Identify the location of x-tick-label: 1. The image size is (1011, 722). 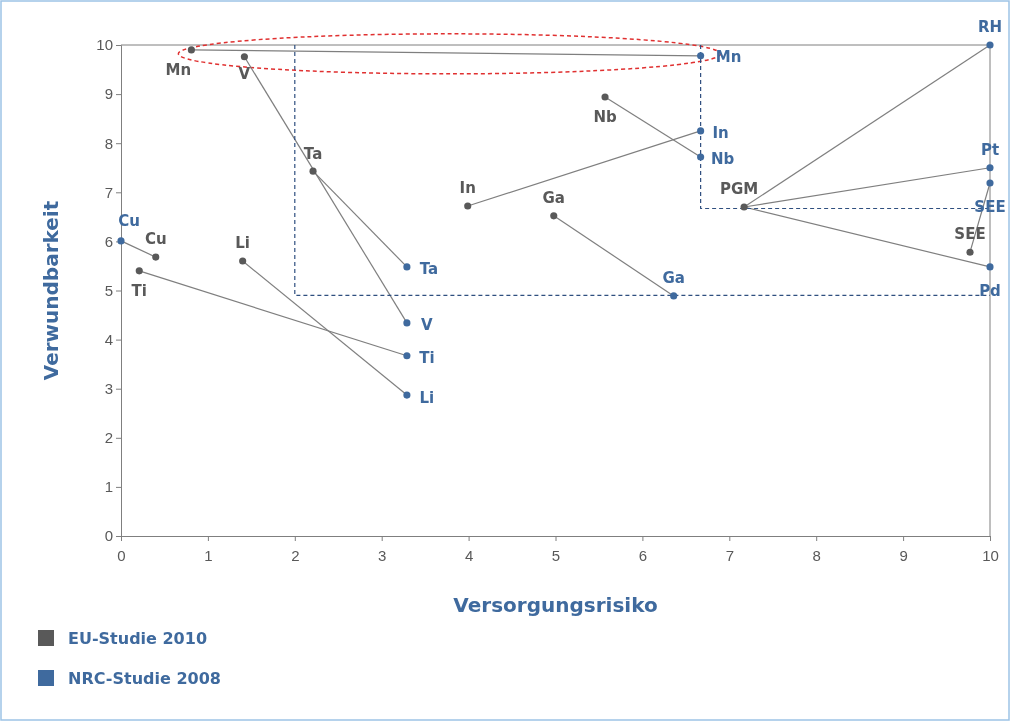
(208, 555).